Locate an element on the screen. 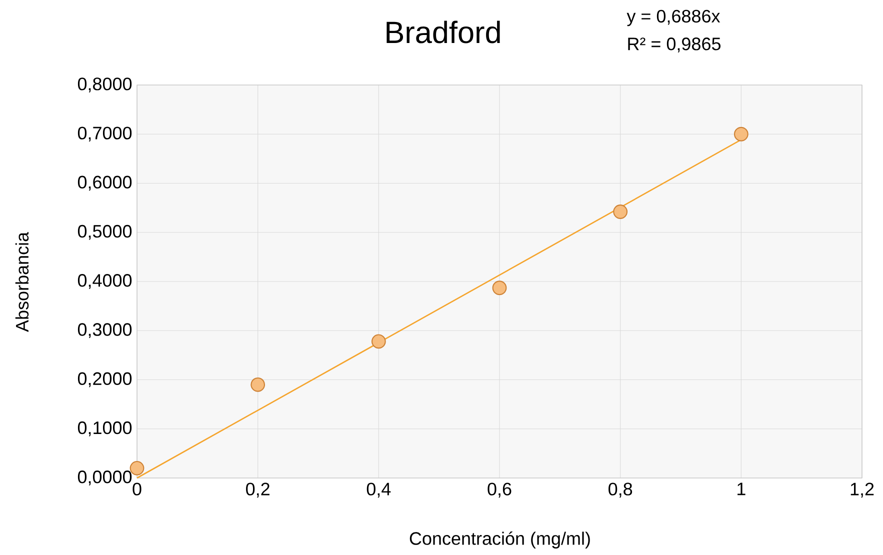  x-tick-label: 1,2 is located at coordinates (862, 490).